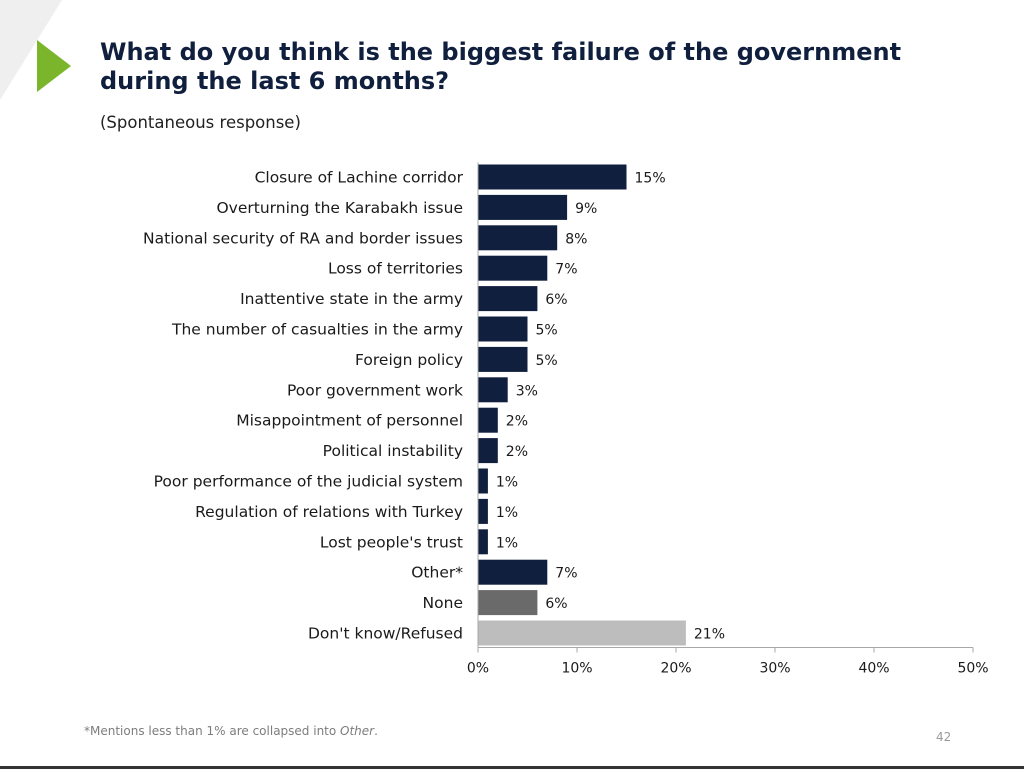 The height and width of the screenshot is (772, 1024). I want to click on x-tick-label: 20%, so click(675, 669).